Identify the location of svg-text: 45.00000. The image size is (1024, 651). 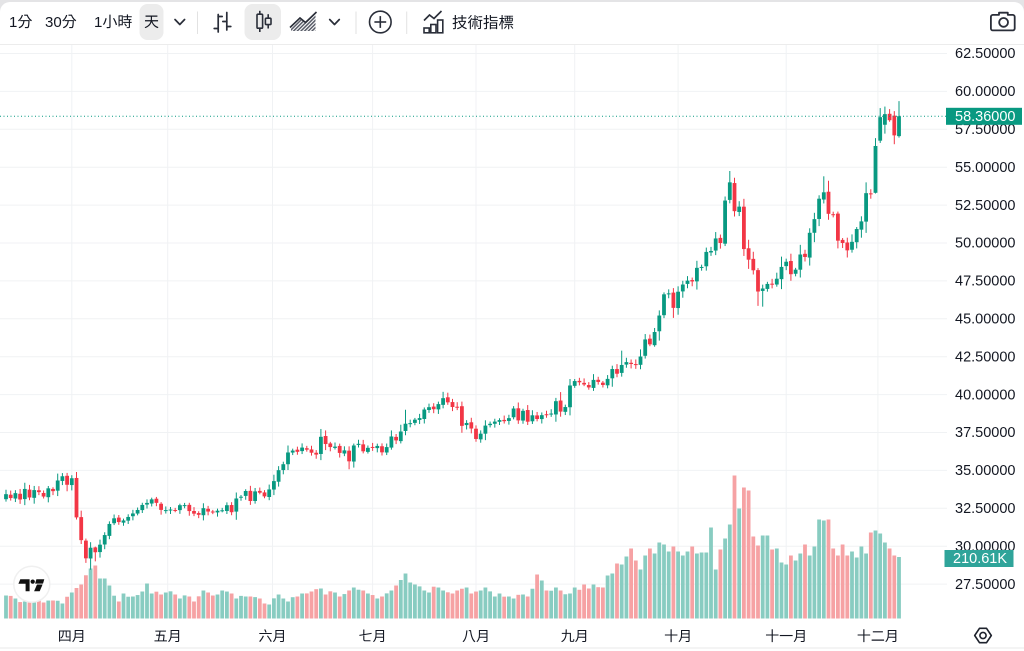
(985, 320).